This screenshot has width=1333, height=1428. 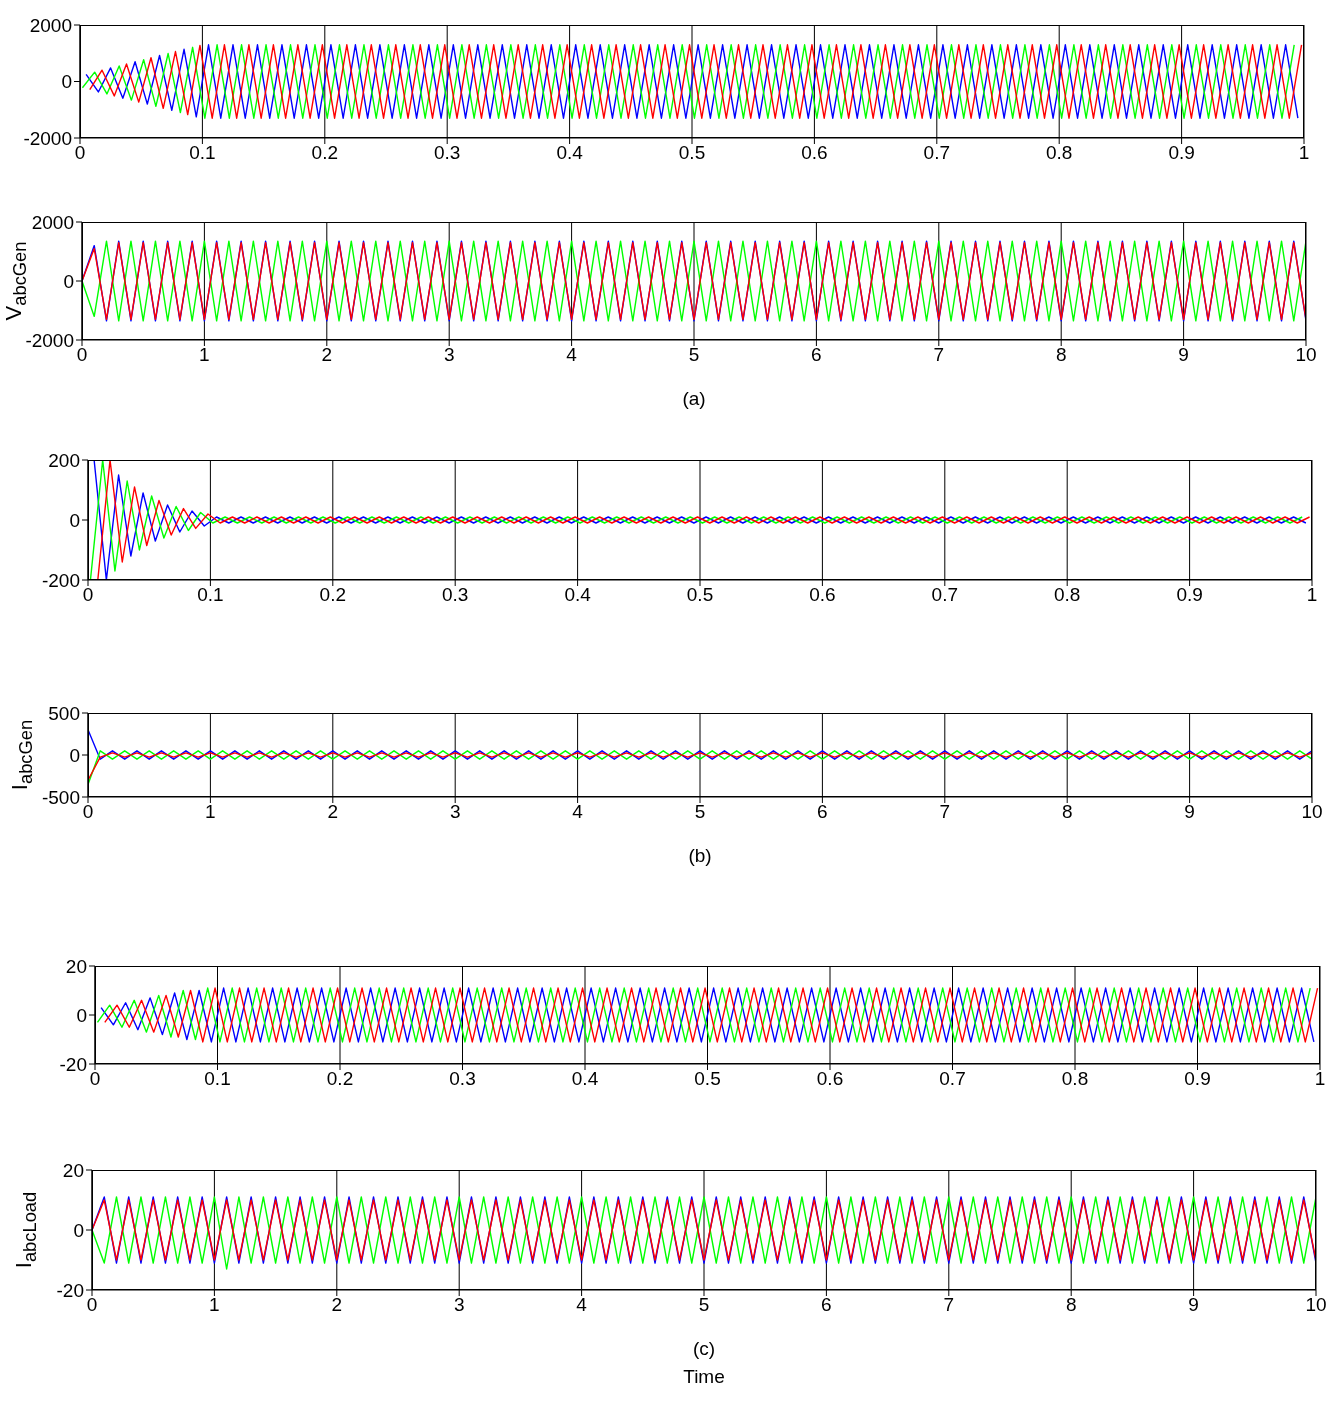 I want to click on x-axis-title: Time, so click(x=704, y=1377).